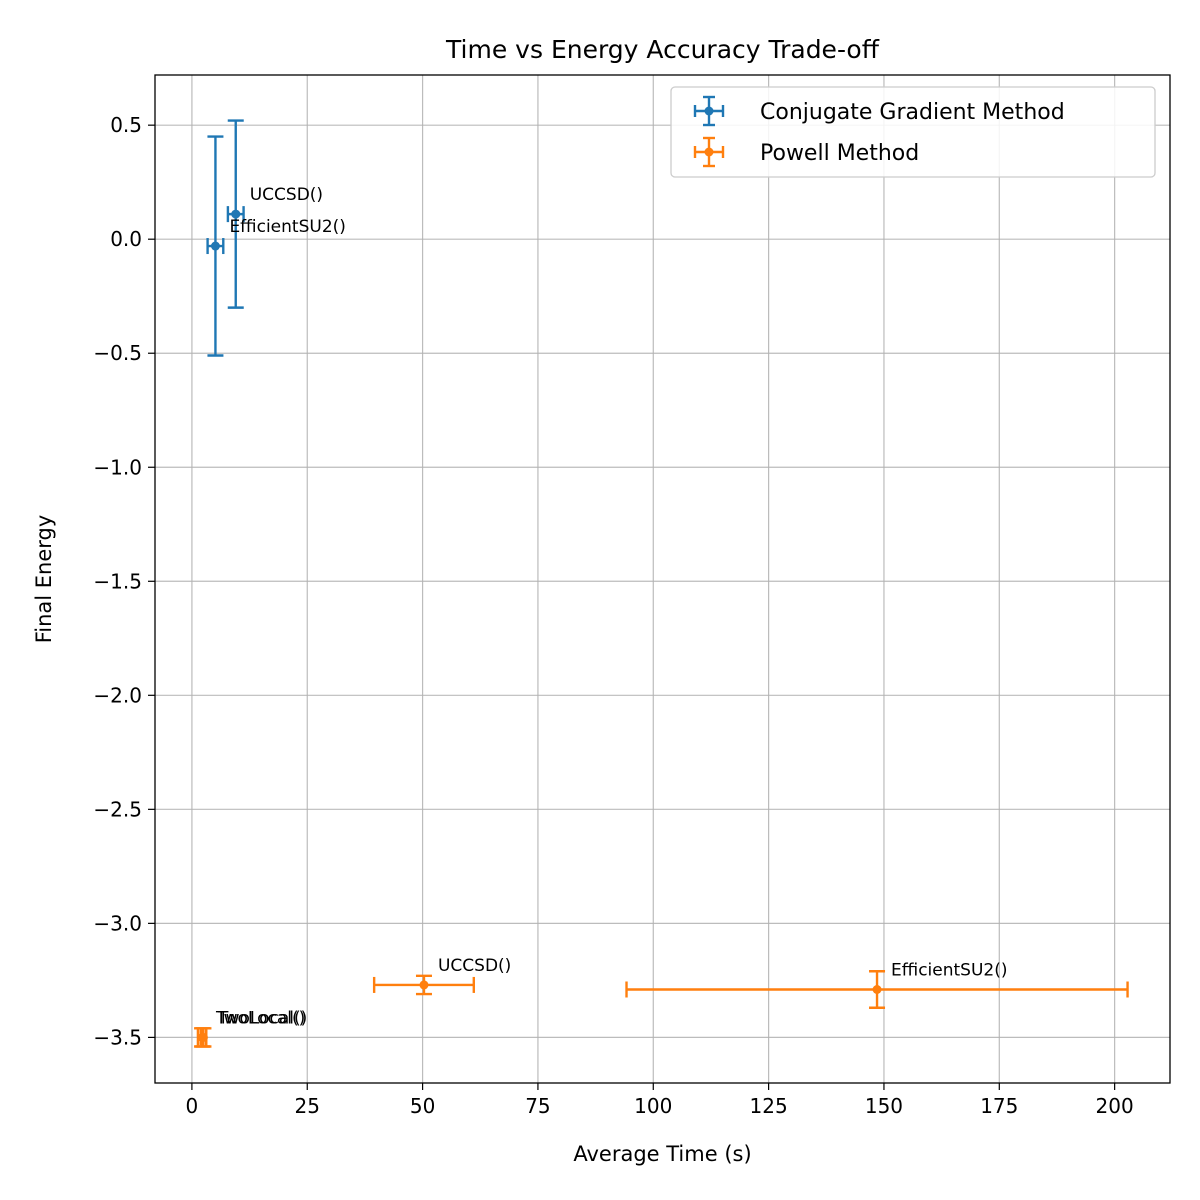 The width and height of the screenshot is (1200, 1200). What do you see at coordinates (126, 125) in the screenshot?
I see `y-tick-label: 0.5` at bounding box center [126, 125].